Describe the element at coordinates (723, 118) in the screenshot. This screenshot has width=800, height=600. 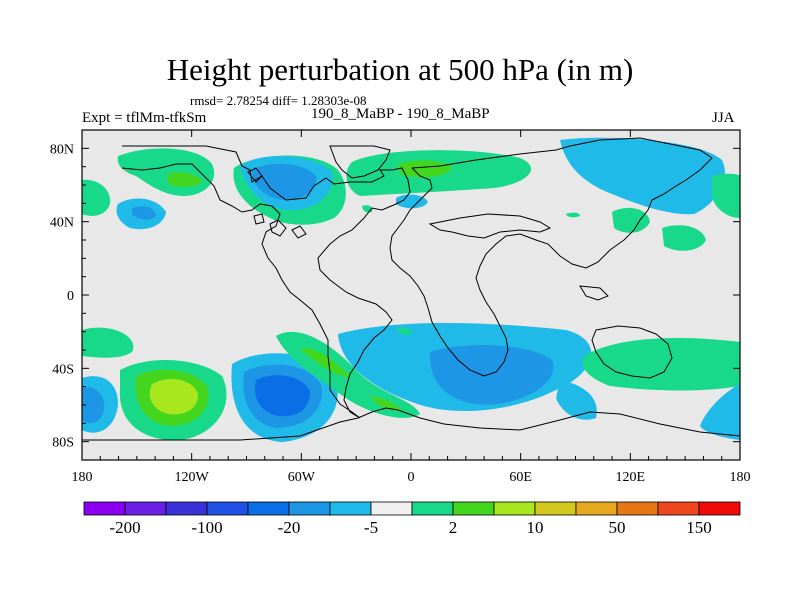
I see `season-label: JJA` at that location.